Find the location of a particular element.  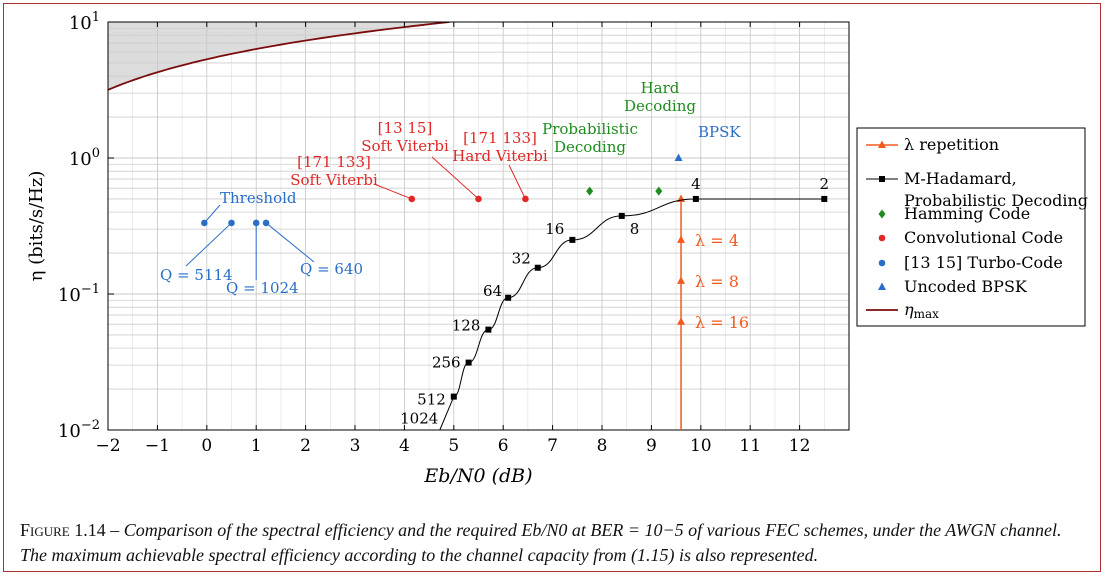

hadamard-point-label: 32 is located at coordinates (521, 259).